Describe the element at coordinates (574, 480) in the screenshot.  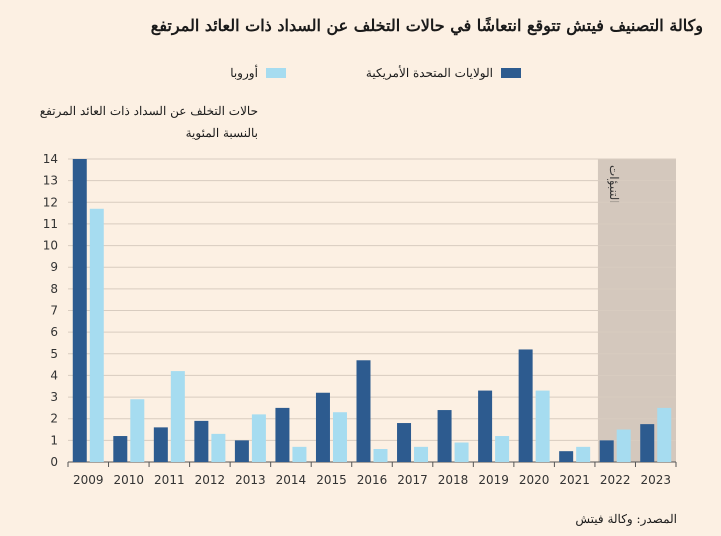
I see `x-tick-label: 2021` at that location.